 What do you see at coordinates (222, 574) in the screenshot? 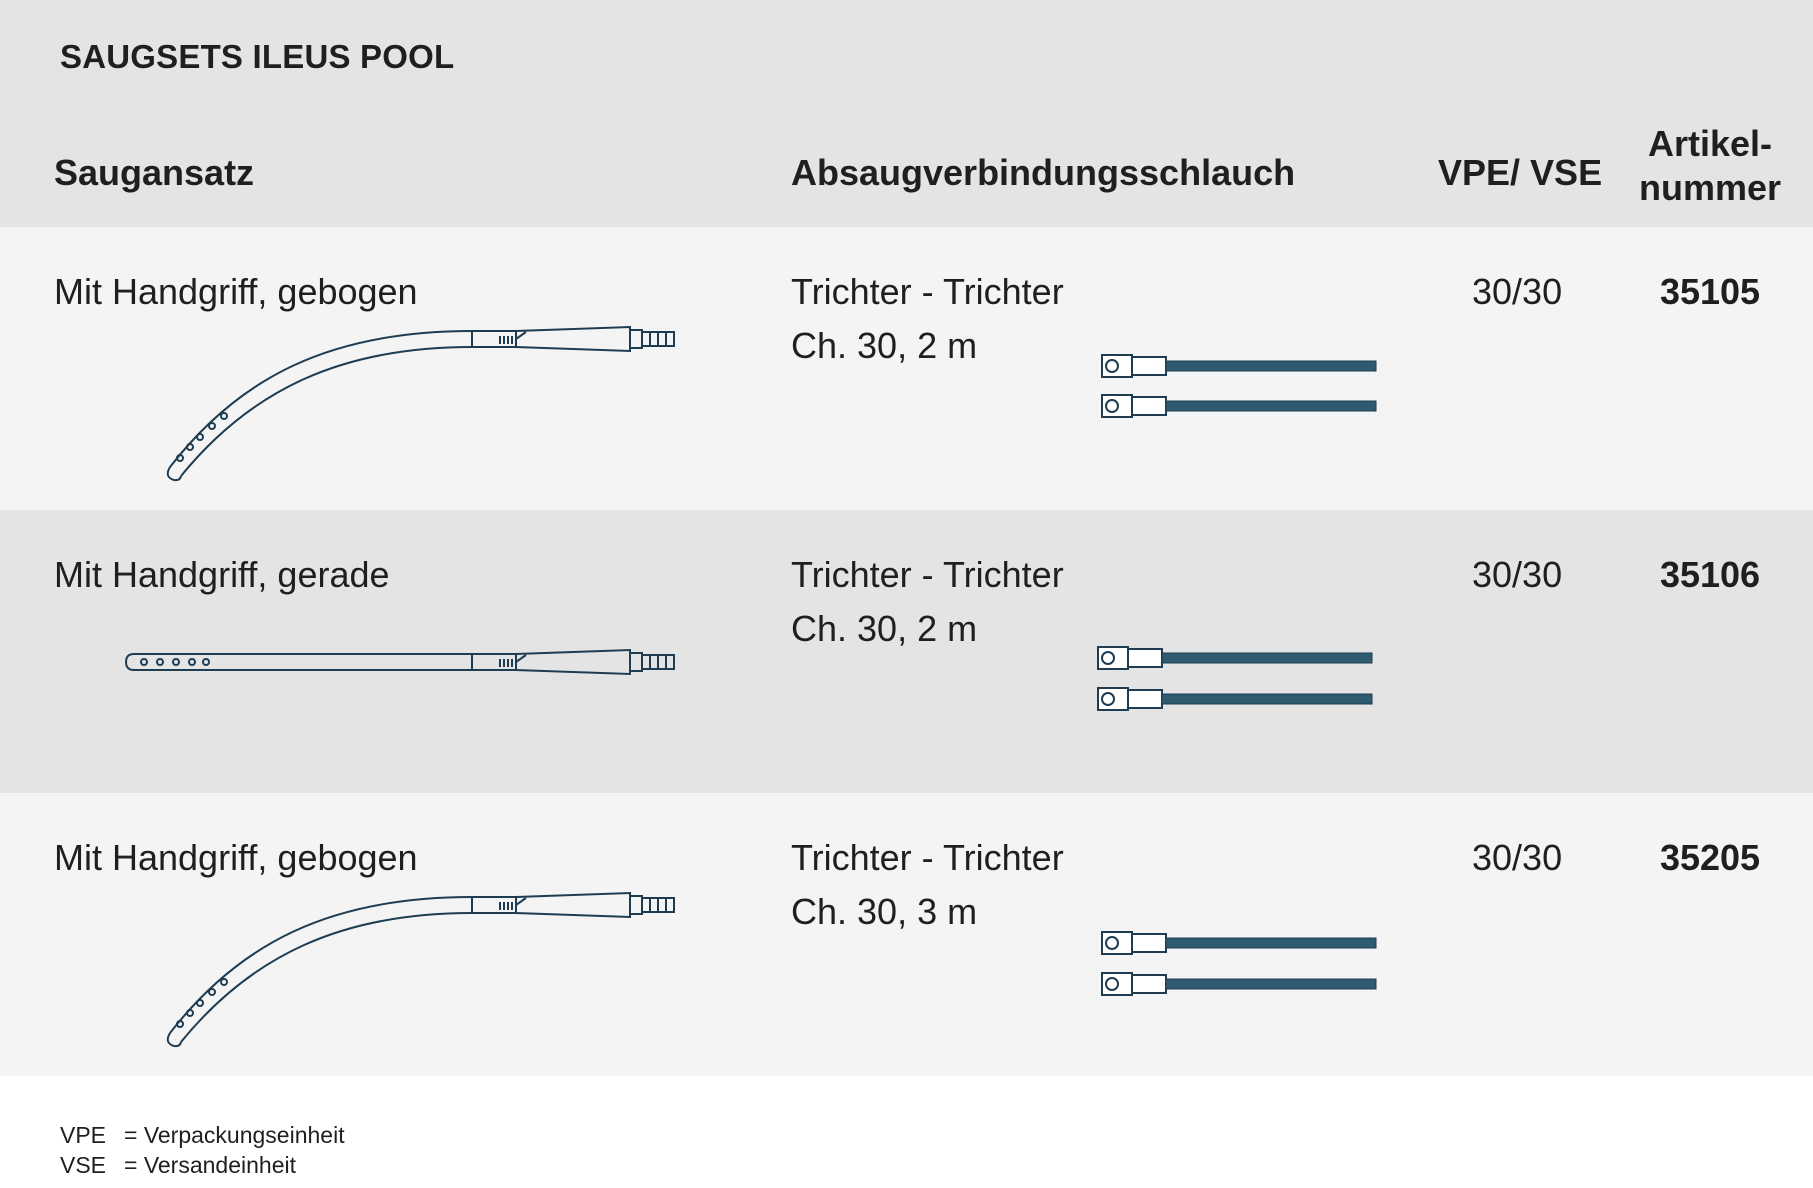
I see `saugansatz-cell: Mit Handgriff, gerade` at bounding box center [222, 574].